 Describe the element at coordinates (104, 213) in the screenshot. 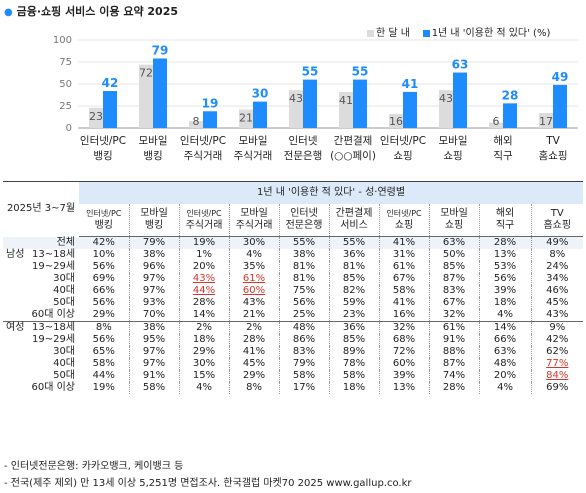

I see `column-header-line1: 인터넷/PC` at that location.